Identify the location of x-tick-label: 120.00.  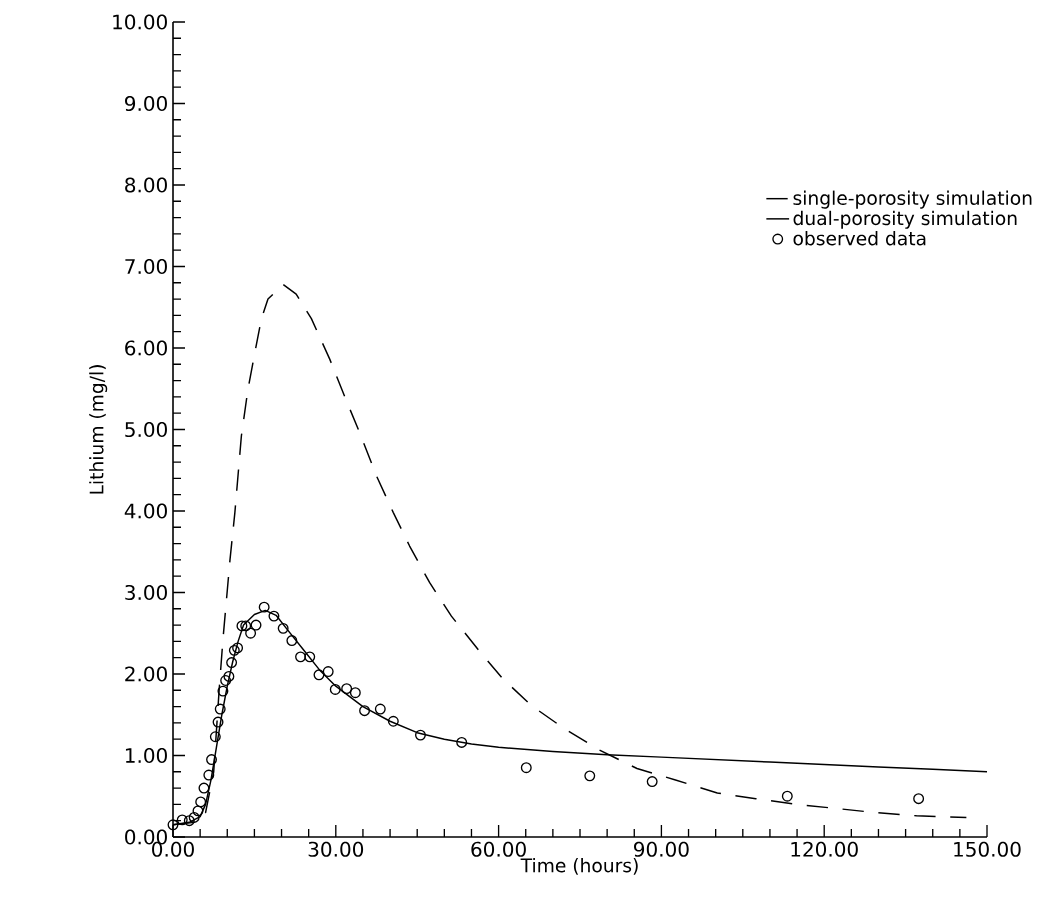
(824, 849).